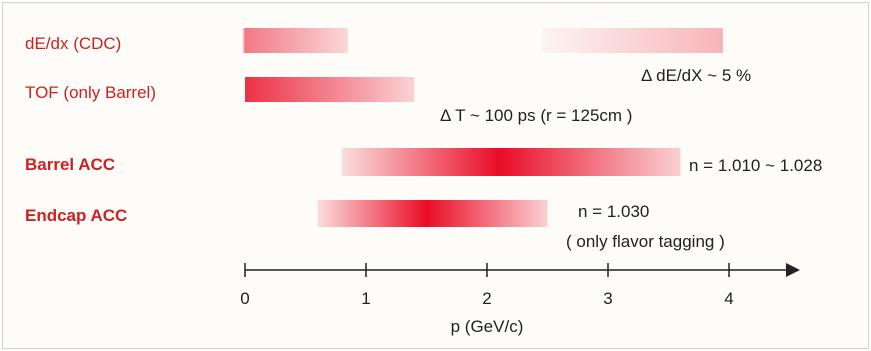 The height and width of the screenshot is (351, 871). I want to click on x-tick-label: 0, so click(244, 298).